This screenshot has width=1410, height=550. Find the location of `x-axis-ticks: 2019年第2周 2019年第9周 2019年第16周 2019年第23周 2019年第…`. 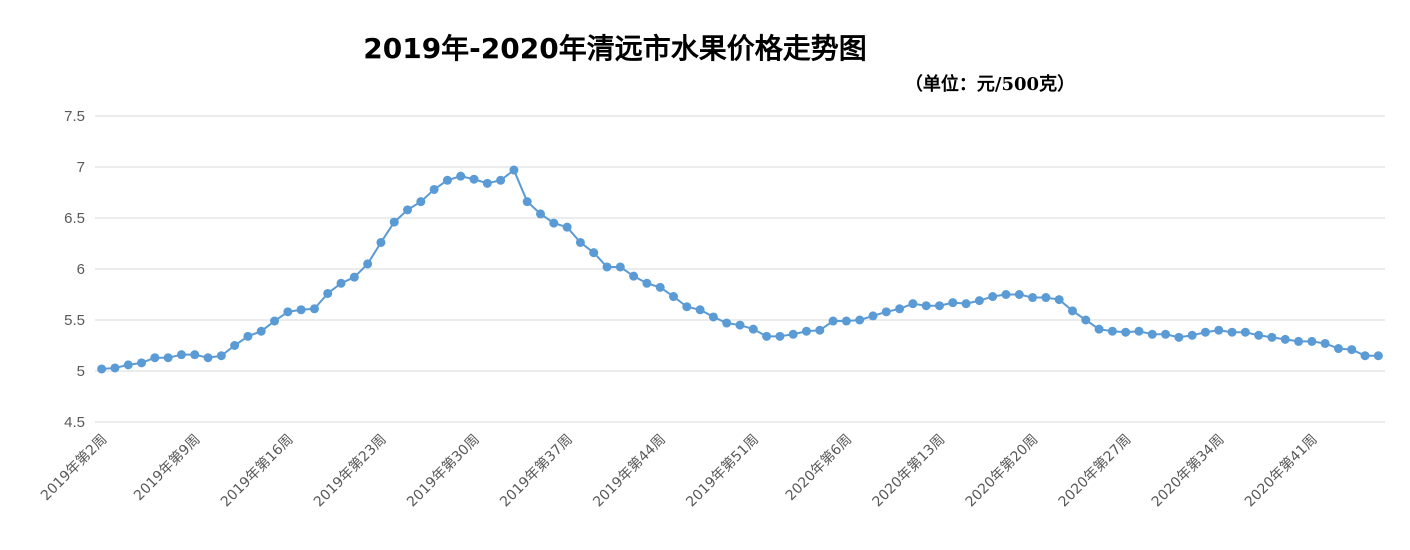

x-axis-ticks: 2019年第2周 2019年第9周 2019年第16周 2019年第23周 2019年第… is located at coordinates (678, 471).